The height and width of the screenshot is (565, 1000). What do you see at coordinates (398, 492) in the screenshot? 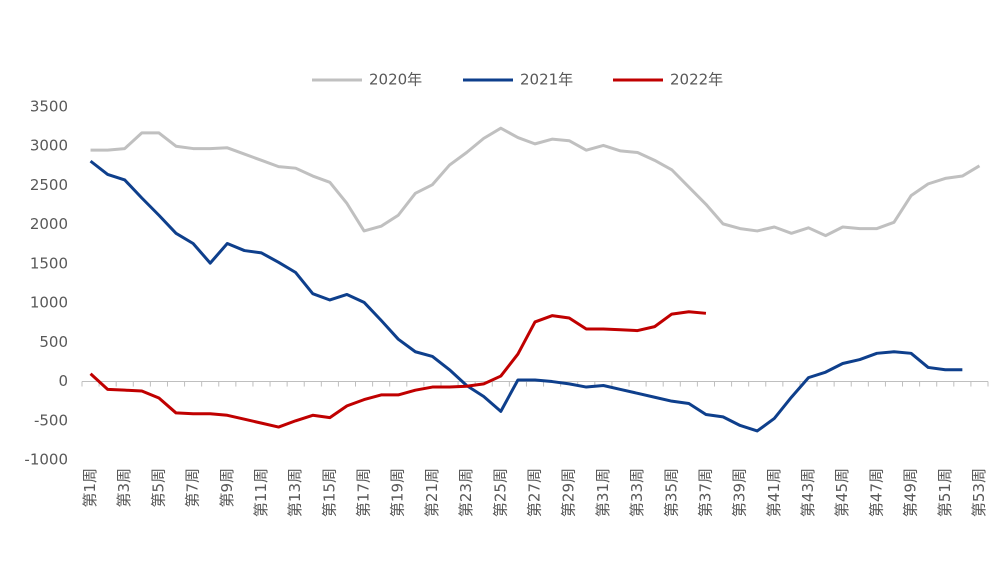
I see `x-tick-label: 第19周` at bounding box center [398, 492].